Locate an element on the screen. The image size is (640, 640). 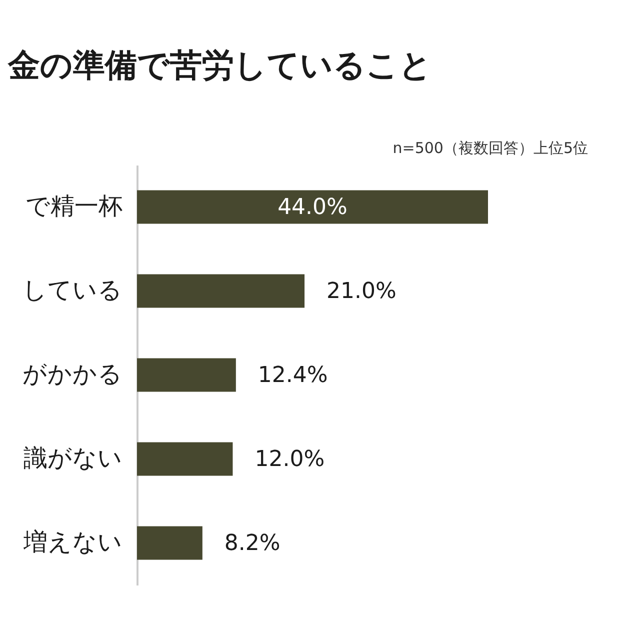
data-label: 12.0% is located at coordinates (289, 459).